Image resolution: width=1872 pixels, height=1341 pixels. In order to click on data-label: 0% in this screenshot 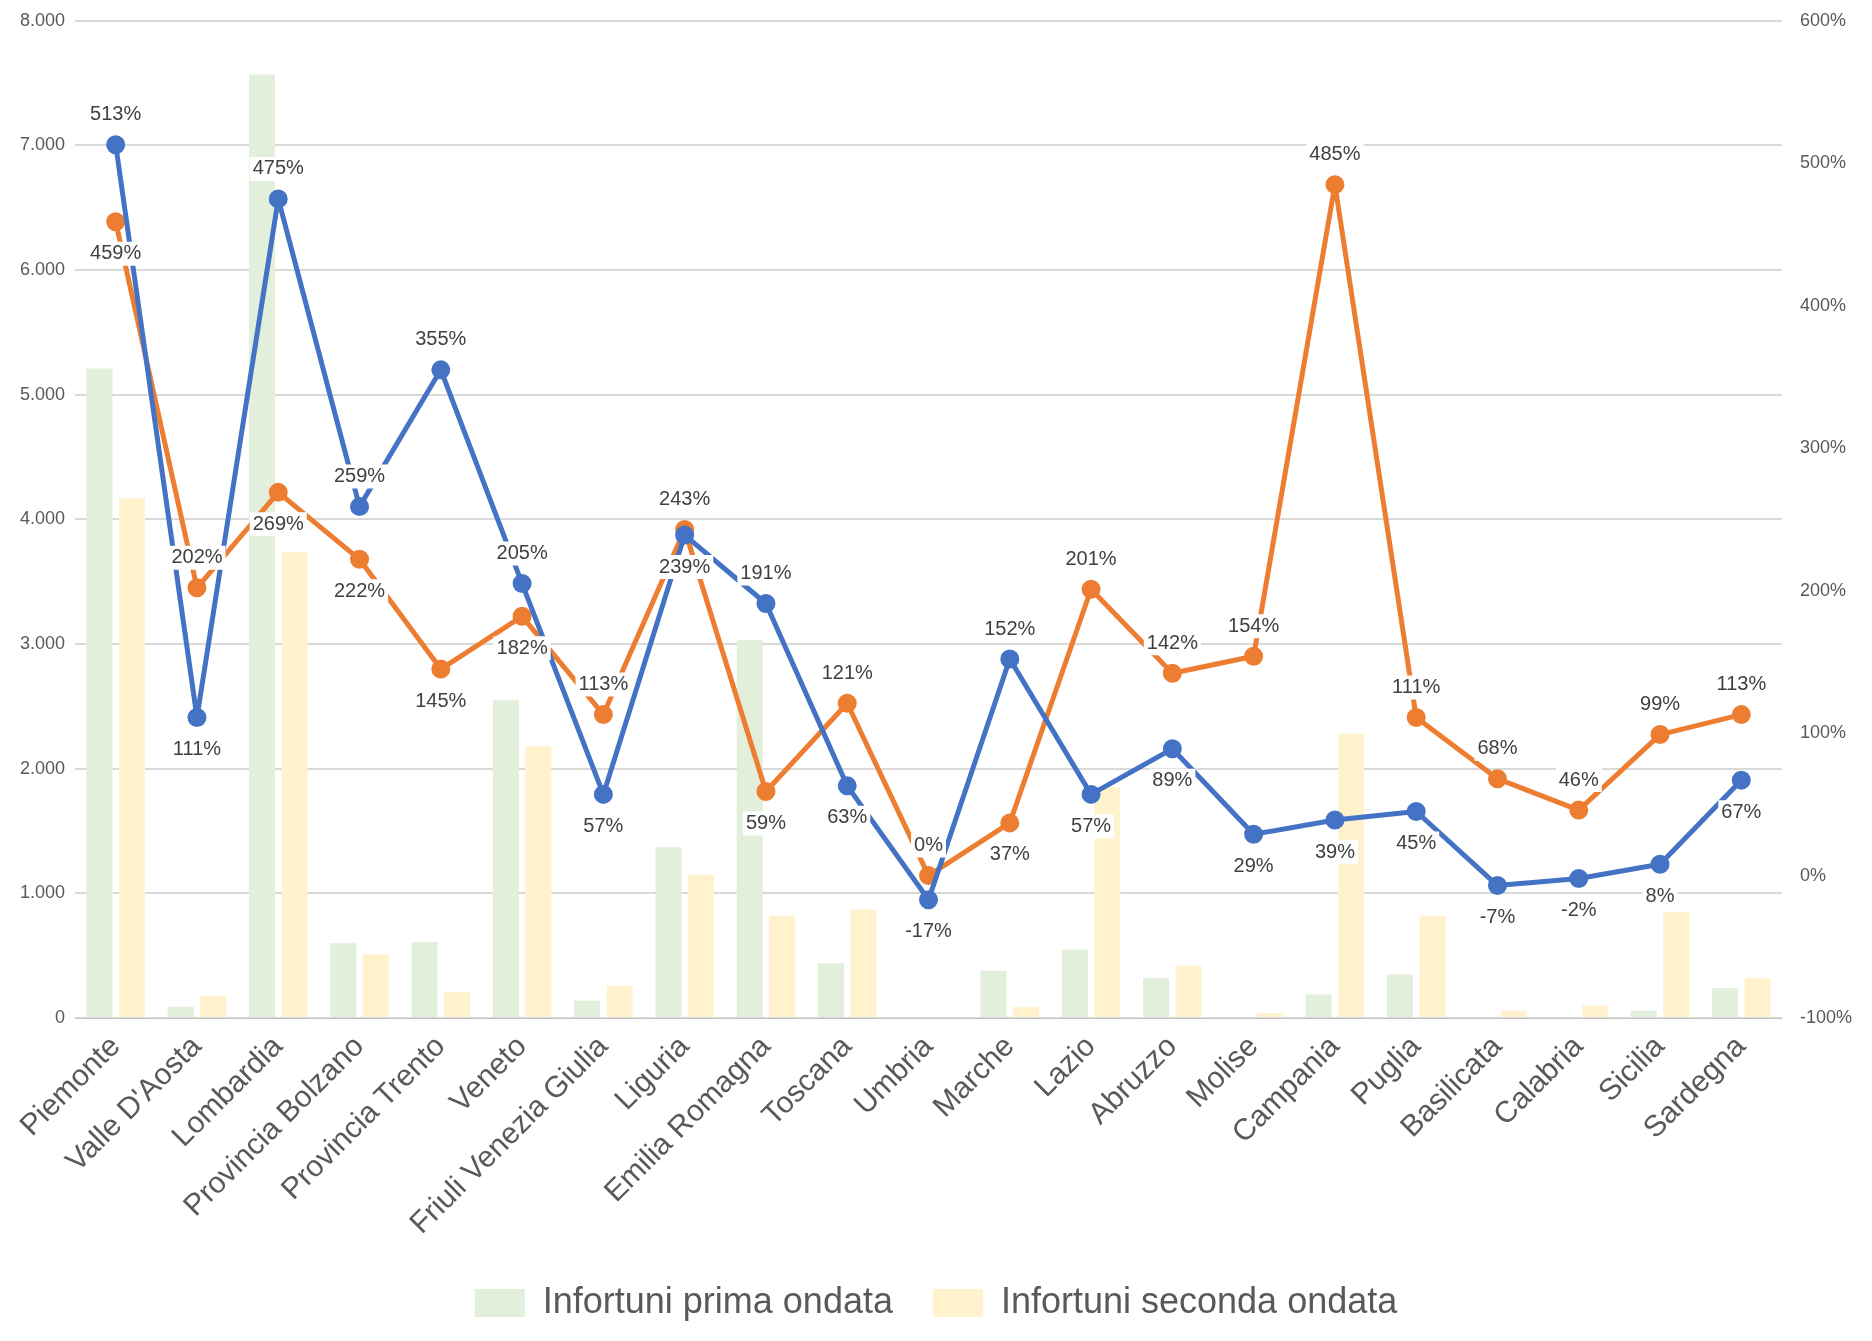, I will do `click(929, 844)`.